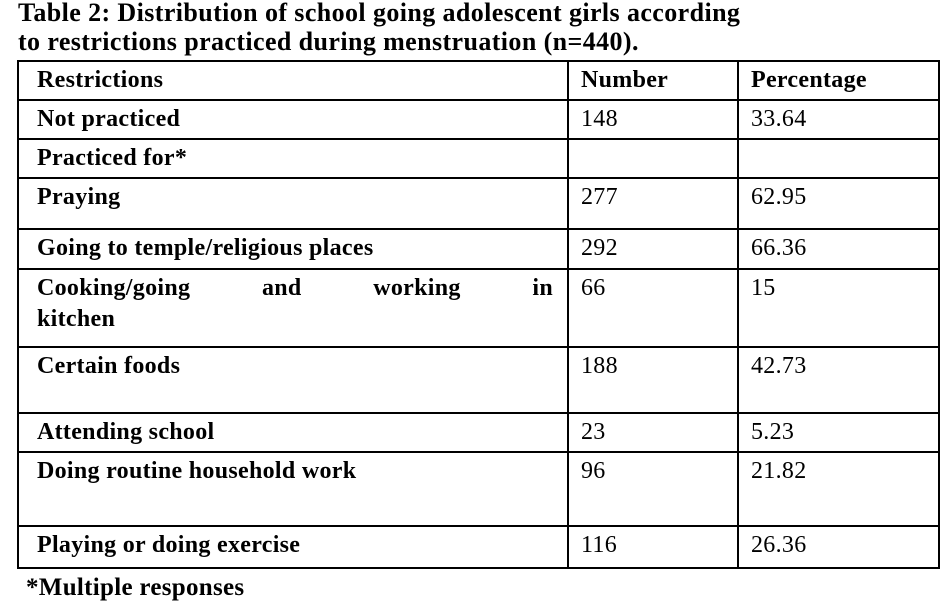 Image resolution: width=950 pixels, height=601 pixels. Describe the element at coordinates (838, 379) in the screenshot. I see `cell-percentage: 42.73` at that location.